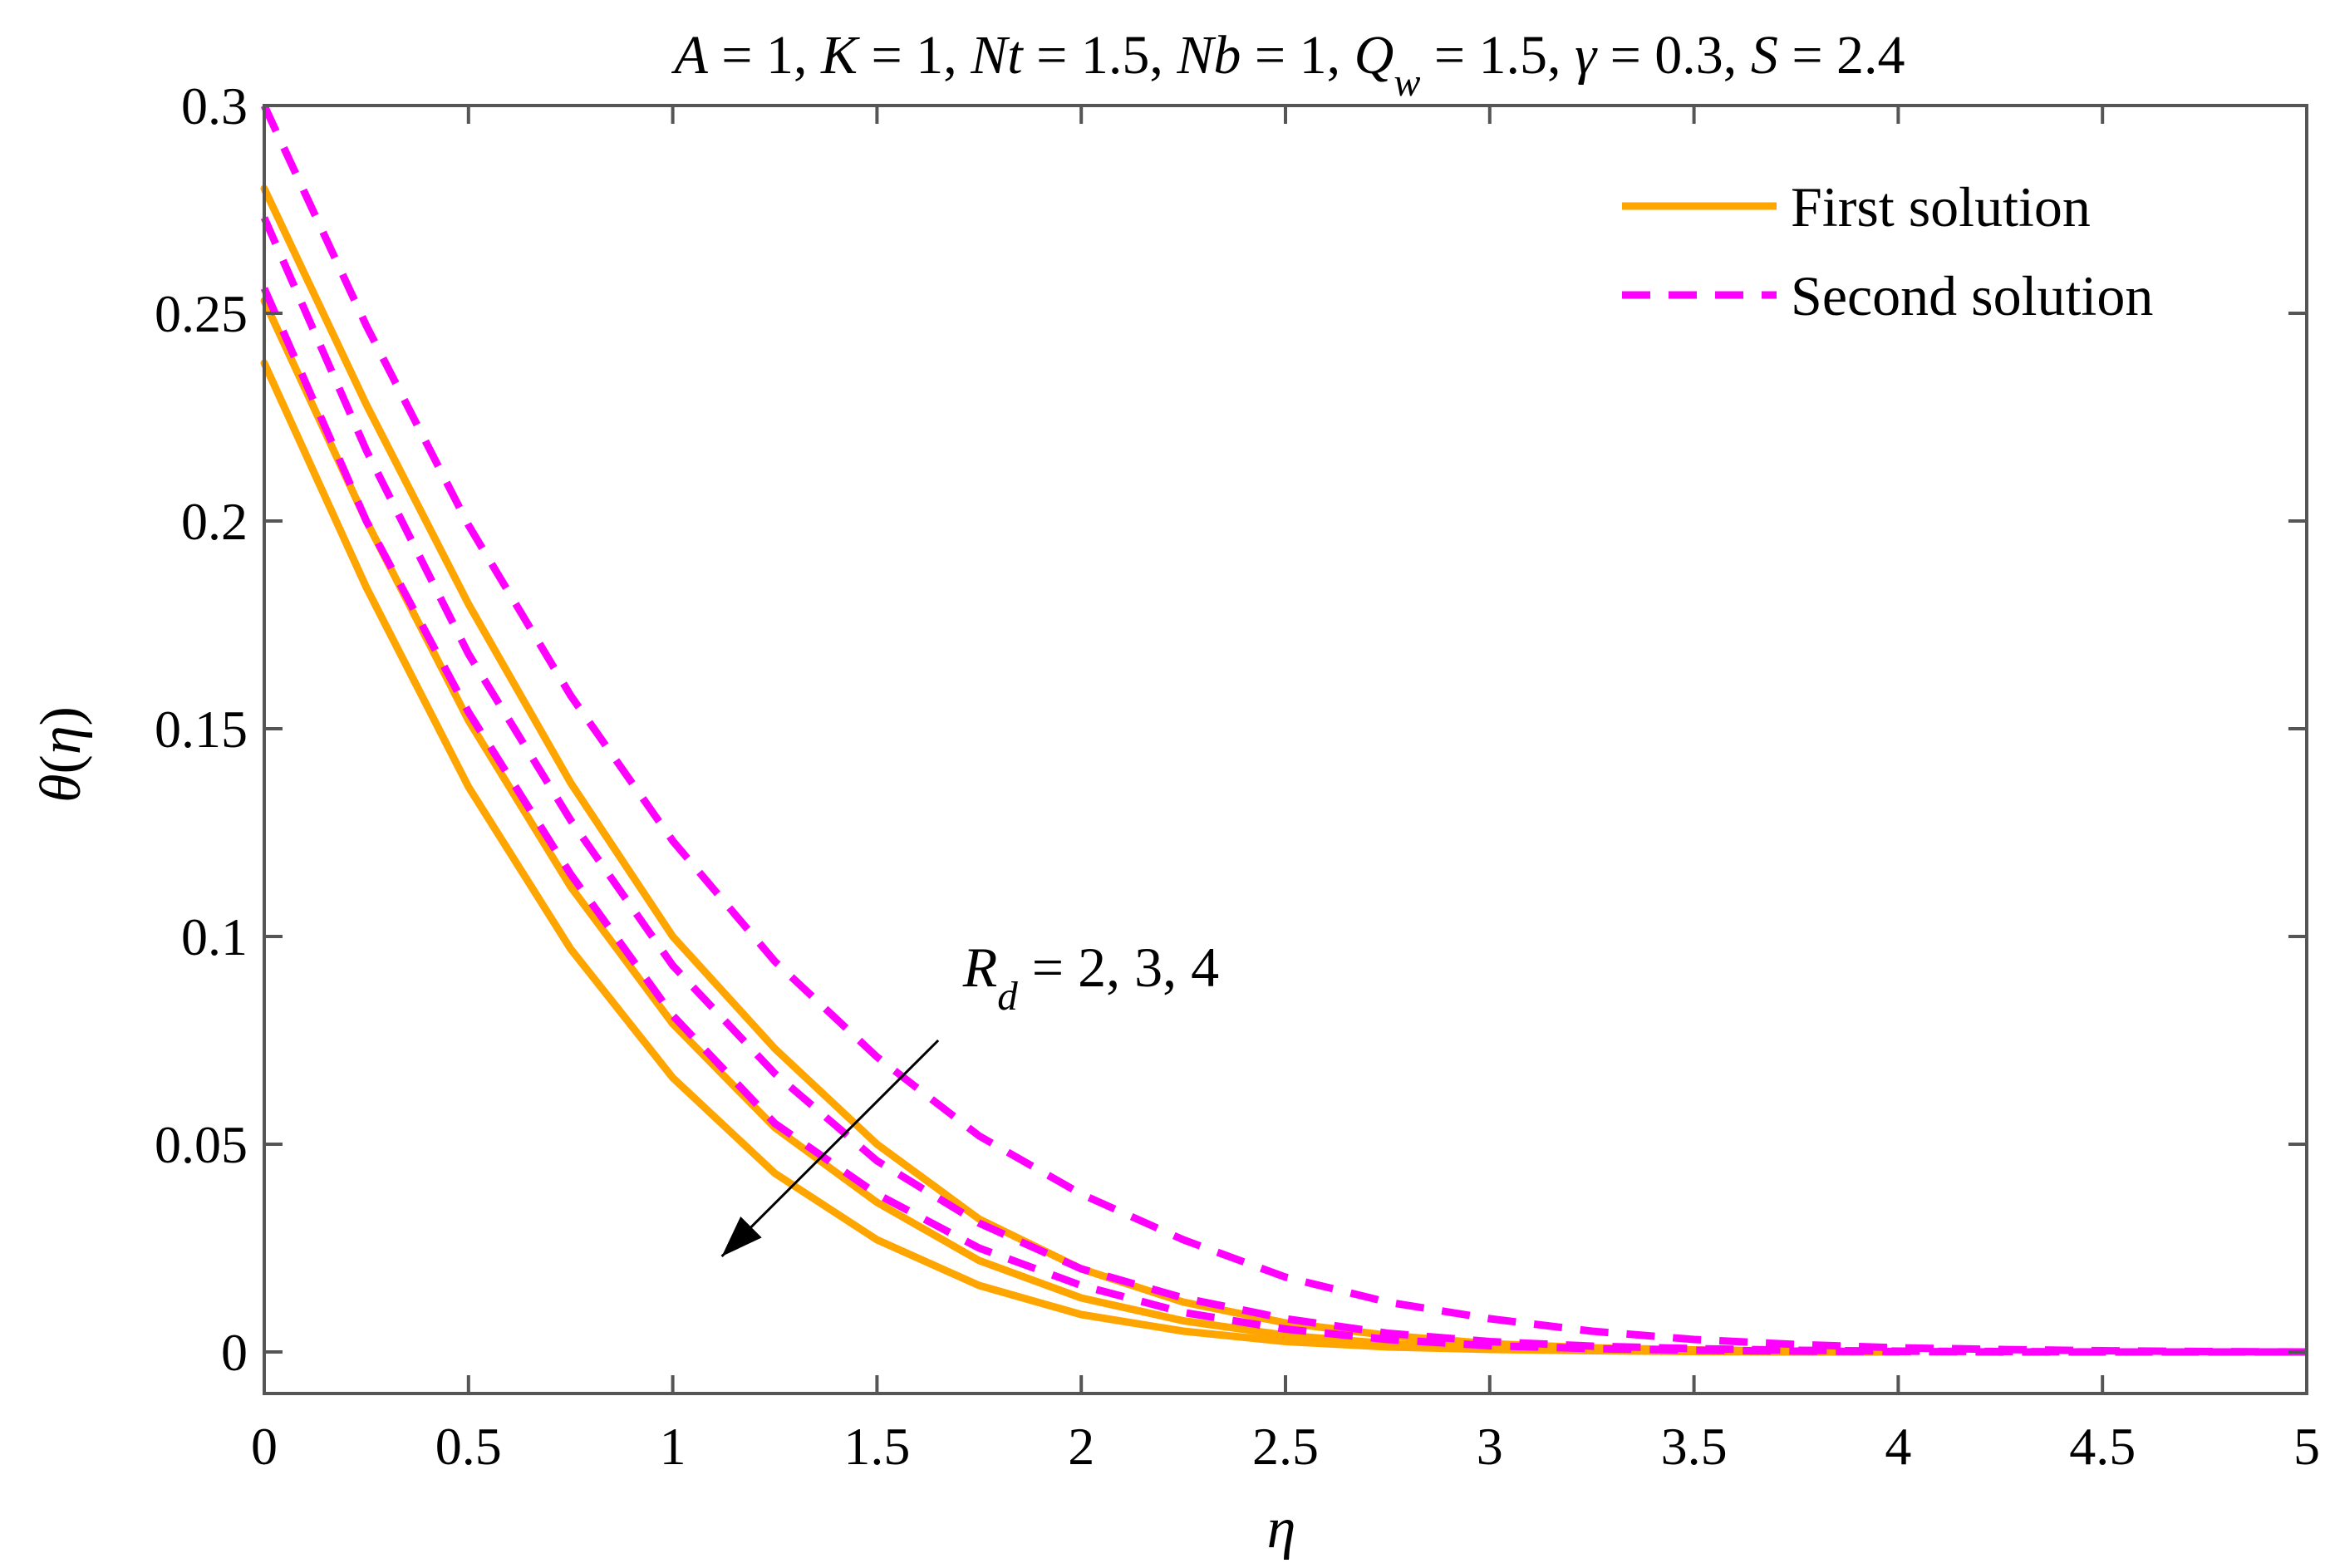 Image resolution: width=2330 pixels, height=1568 pixels. I want to click on x-tick-label: 3, so click(1490, 1446).